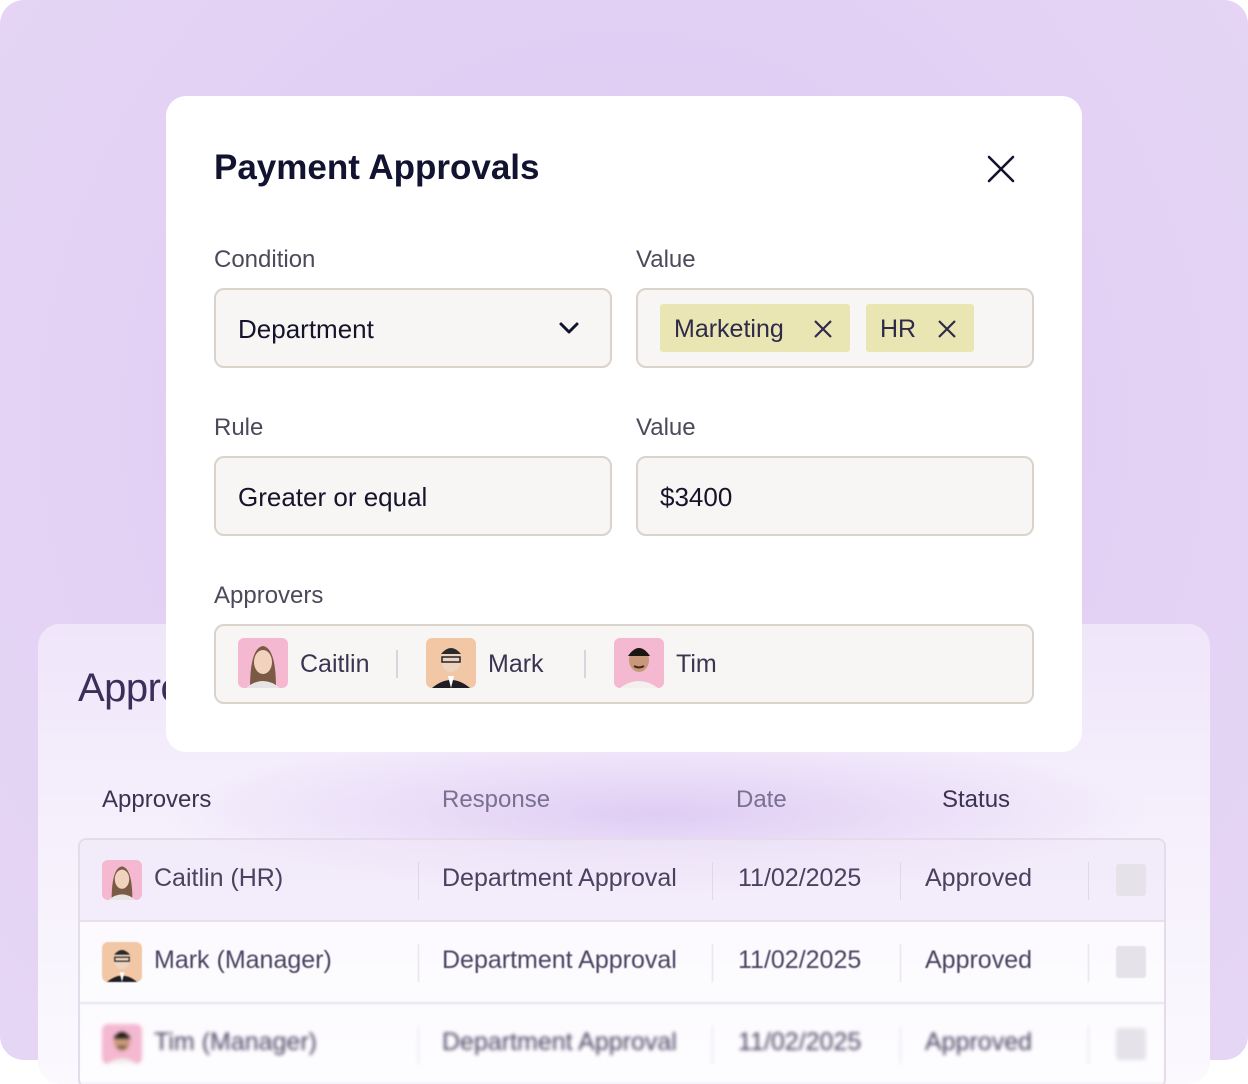 Image resolution: width=1248 pixels, height=1084 pixels. I want to click on modal-title: Payment Approvals, so click(377, 167).